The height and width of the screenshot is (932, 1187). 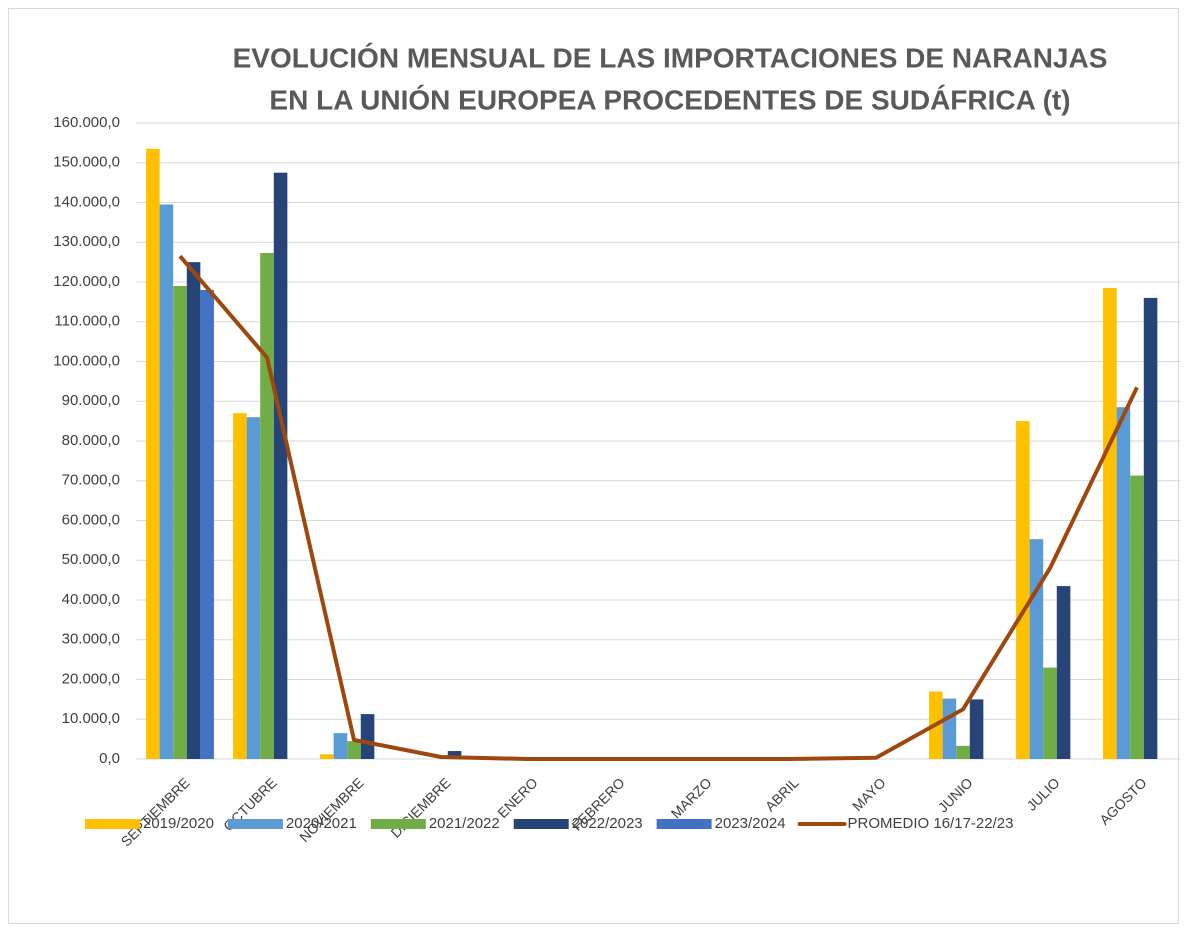 I want to click on y-tick-label: 10.000,0, so click(x=91, y=718).